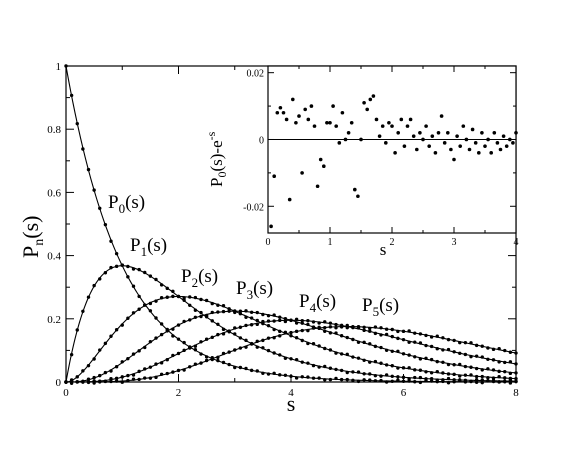 This screenshot has width=581, height=449. Describe the element at coordinates (54, 193) in the screenshot. I see `main-y-tick-label: 0.6` at that location.